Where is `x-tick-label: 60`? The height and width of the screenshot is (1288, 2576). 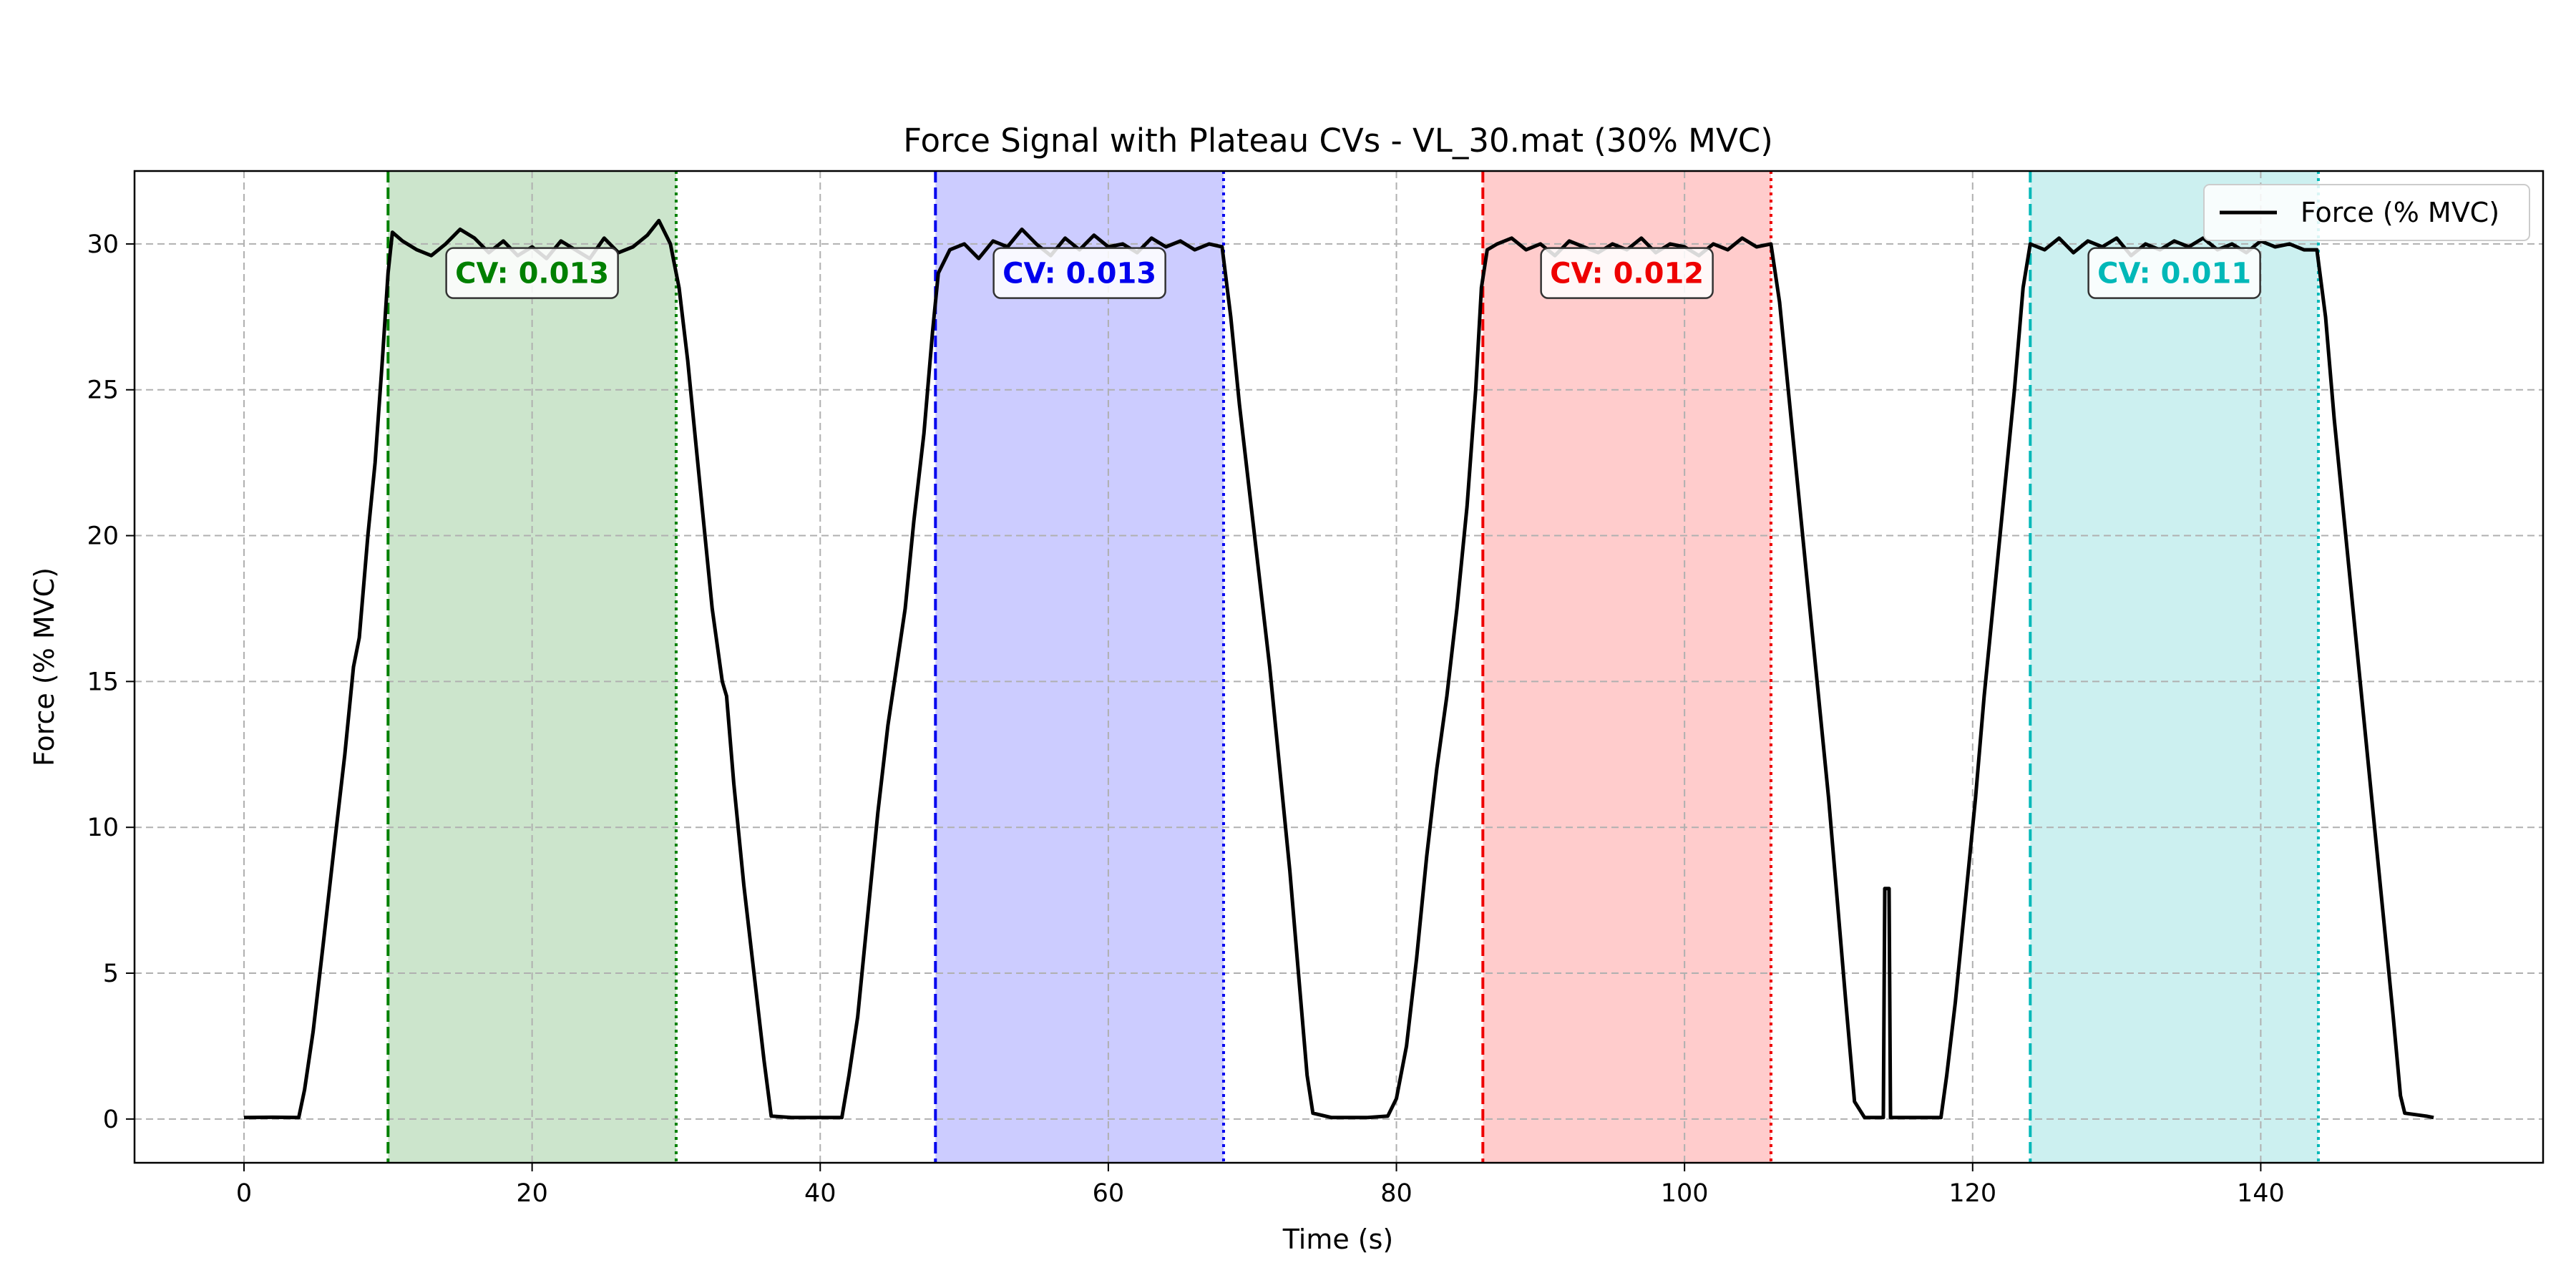
x-tick-label: 60 is located at coordinates (1109, 1193).